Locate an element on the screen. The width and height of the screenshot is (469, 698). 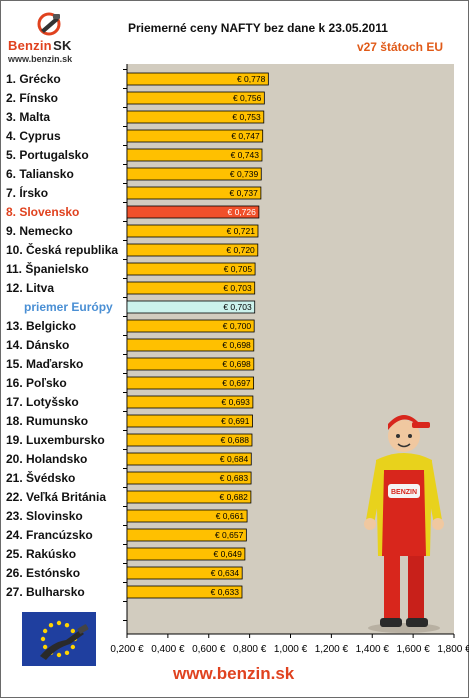
x-tick-label: 0,200 € is located at coordinates (127, 649).